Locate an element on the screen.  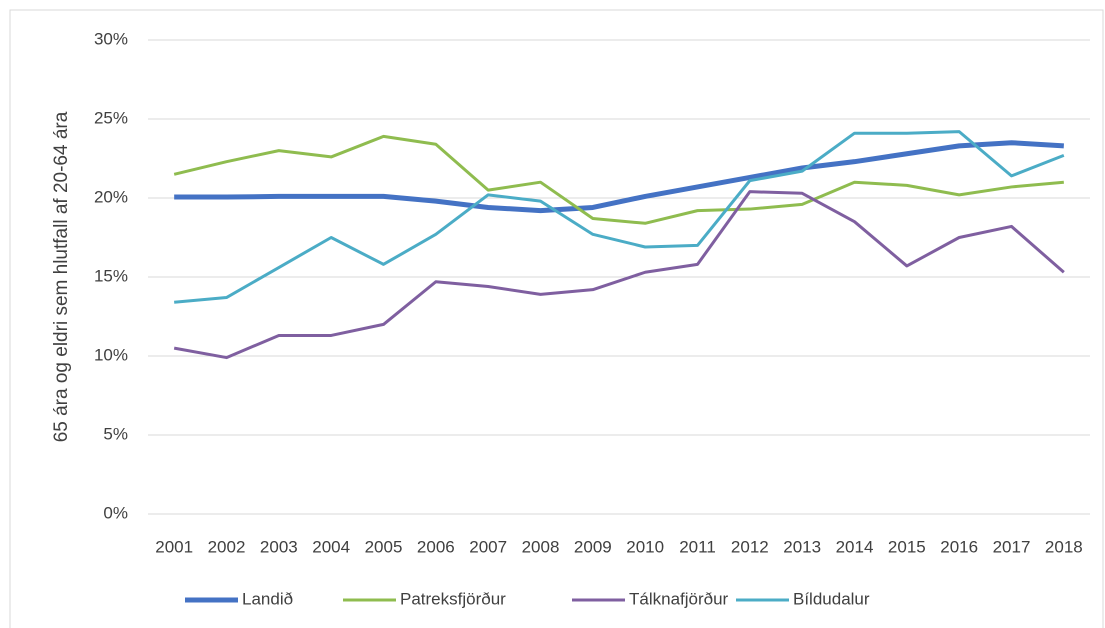
x-tick-label: 2002 is located at coordinates (227, 546).